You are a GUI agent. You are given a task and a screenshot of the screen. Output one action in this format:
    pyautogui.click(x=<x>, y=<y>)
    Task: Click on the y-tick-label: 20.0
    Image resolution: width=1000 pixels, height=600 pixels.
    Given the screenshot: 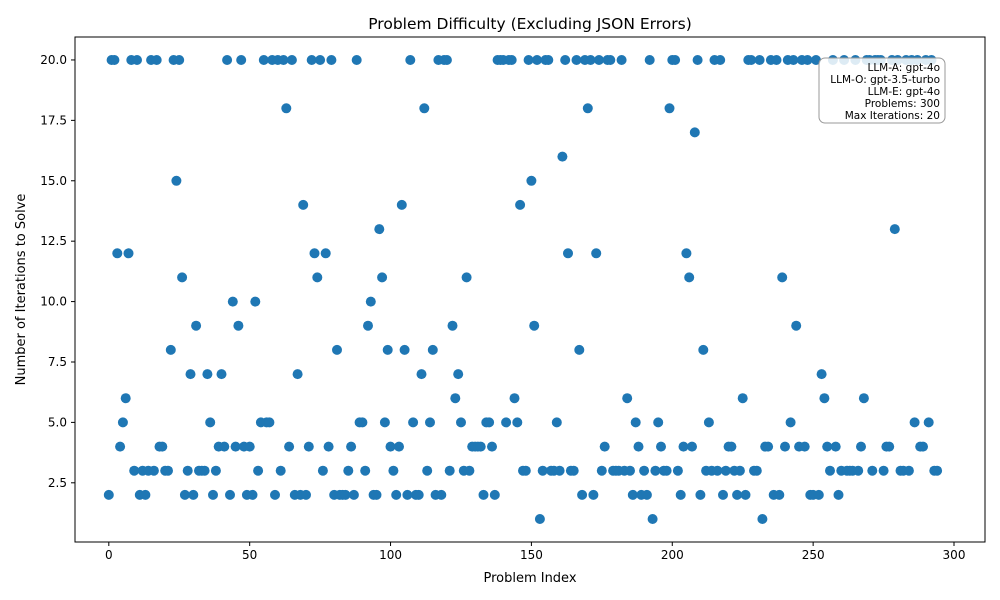 What is the action you would take?
    pyautogui.click(x=53, y=60)
    